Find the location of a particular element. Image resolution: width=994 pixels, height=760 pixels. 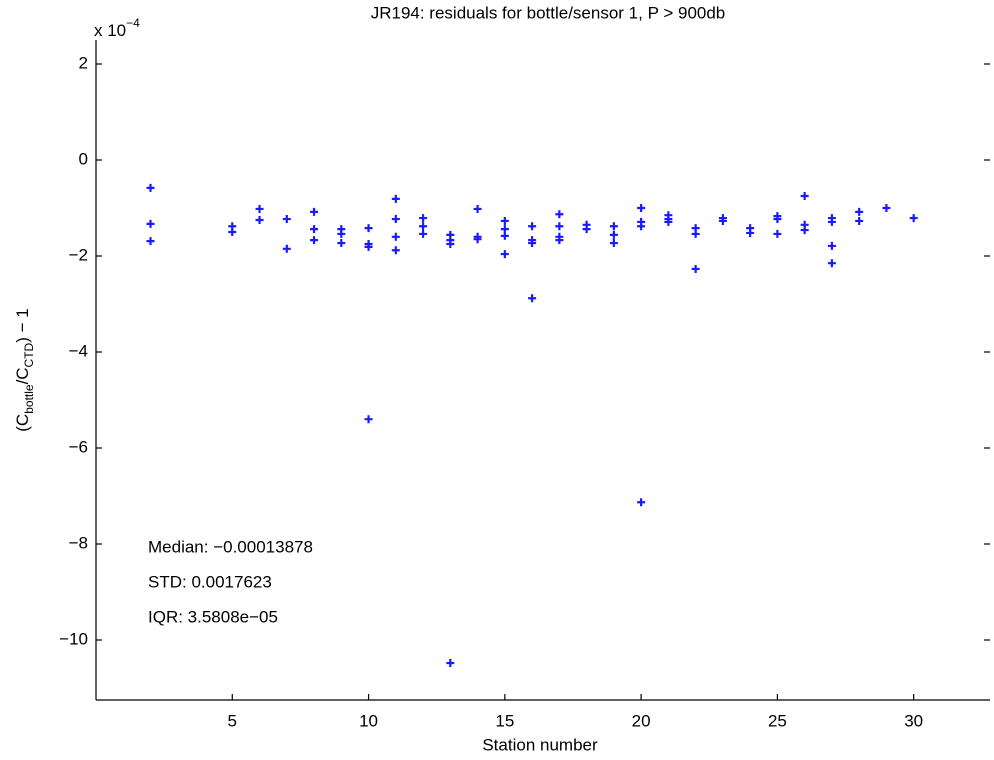

stat-annotation: STD: 0.0017623 is located at coordinates (210, 581).